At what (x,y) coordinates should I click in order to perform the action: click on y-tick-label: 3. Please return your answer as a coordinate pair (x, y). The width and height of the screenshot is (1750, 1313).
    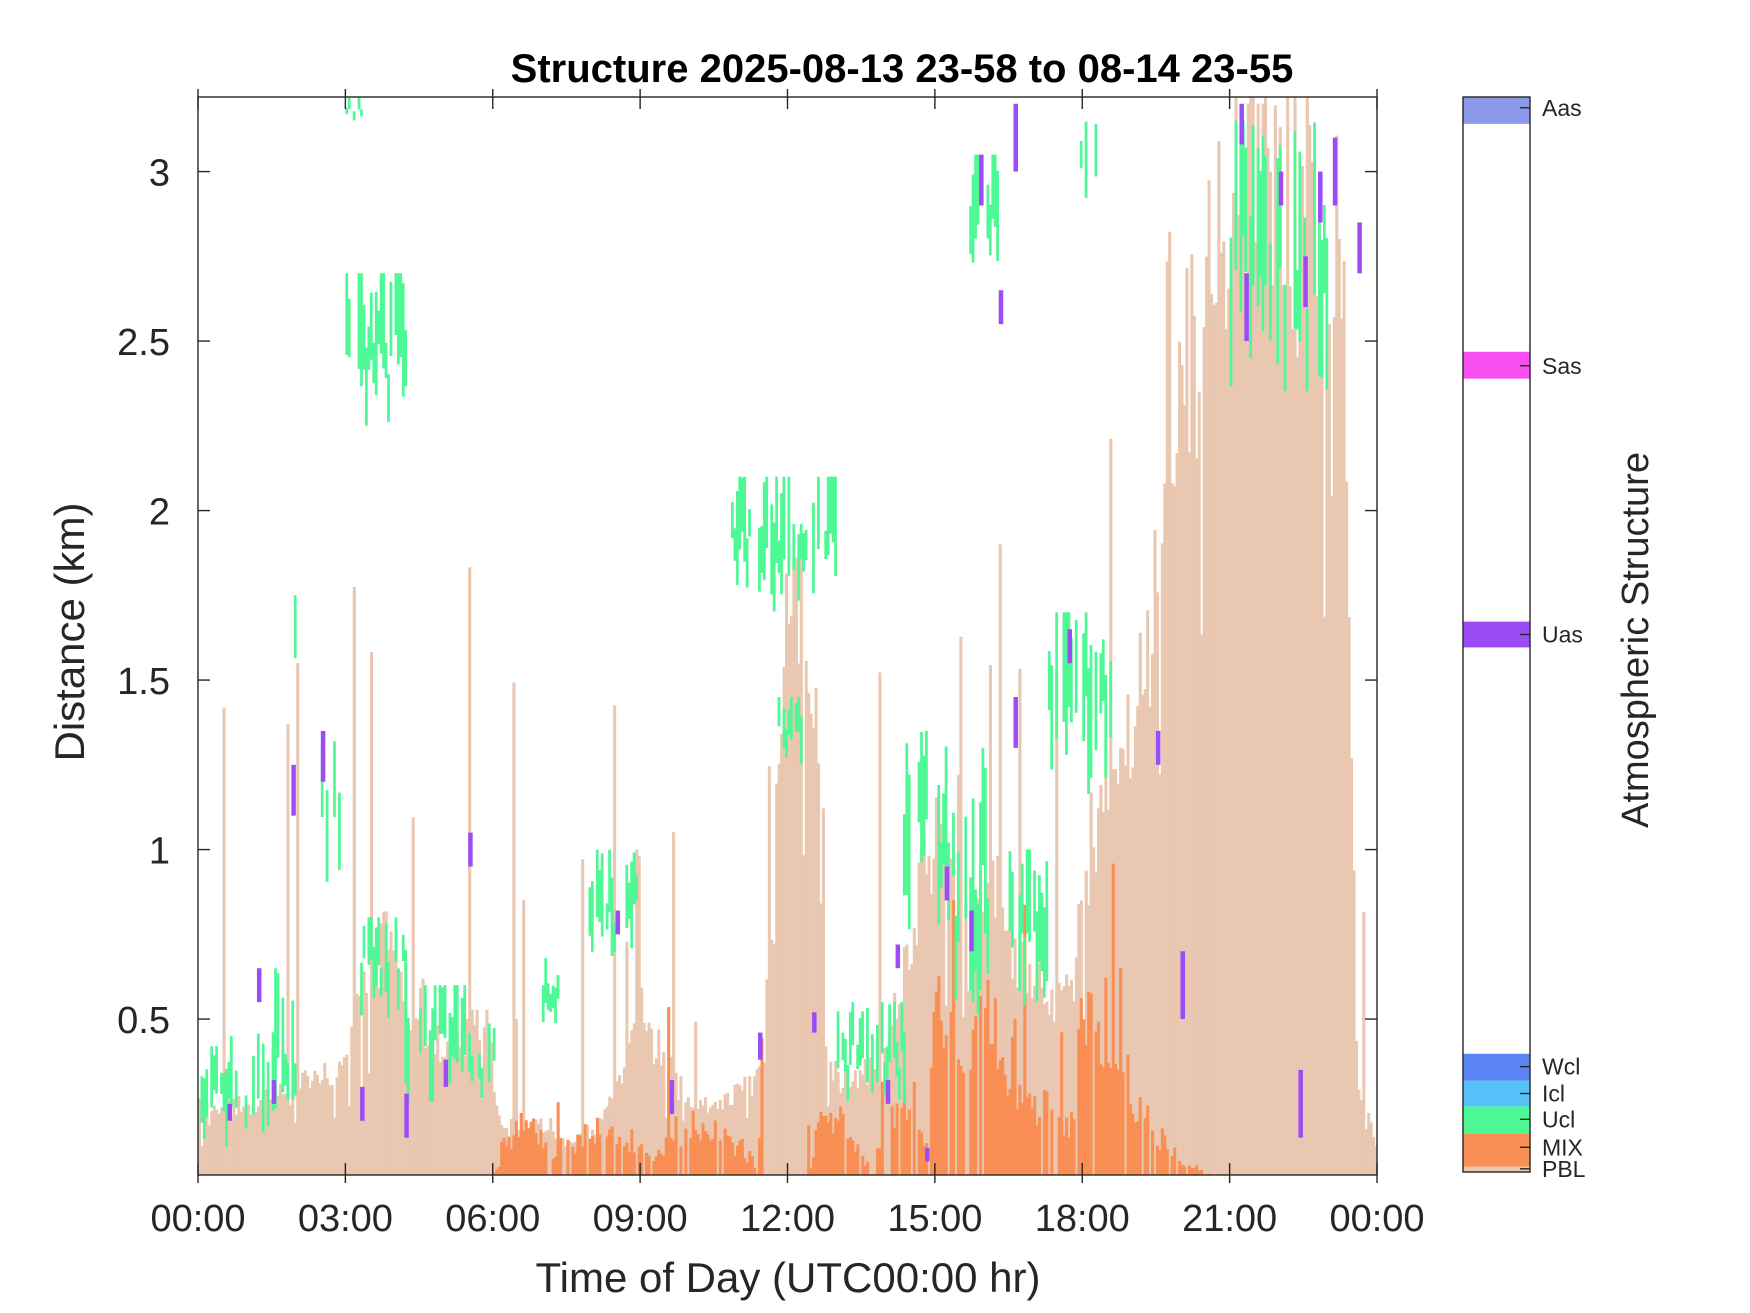
    Looking at the image, I should click on (159, 174).